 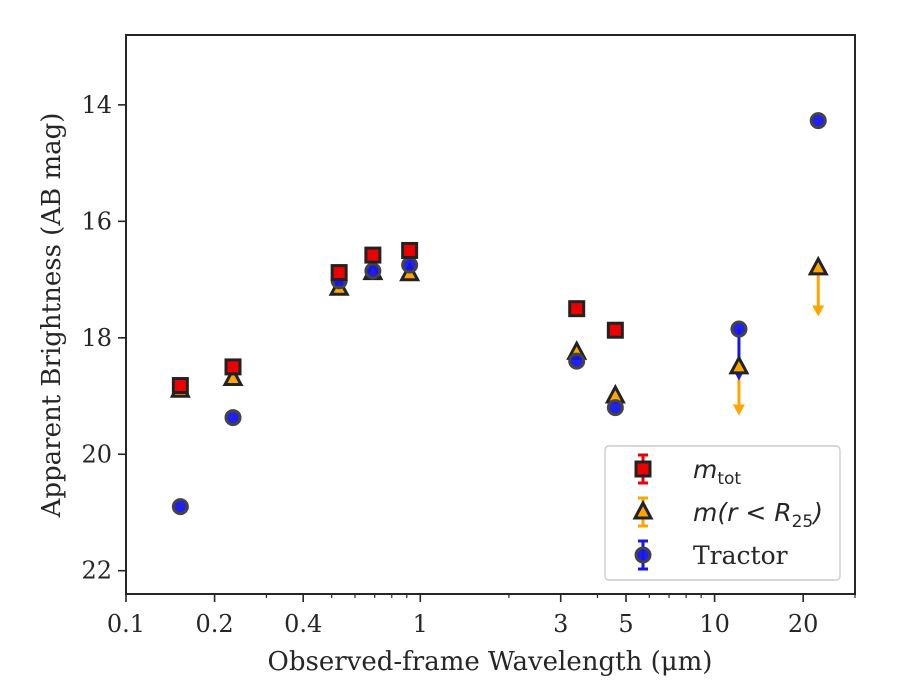 I want to click on y-tick-label: 16, so click(x=96, y=221).